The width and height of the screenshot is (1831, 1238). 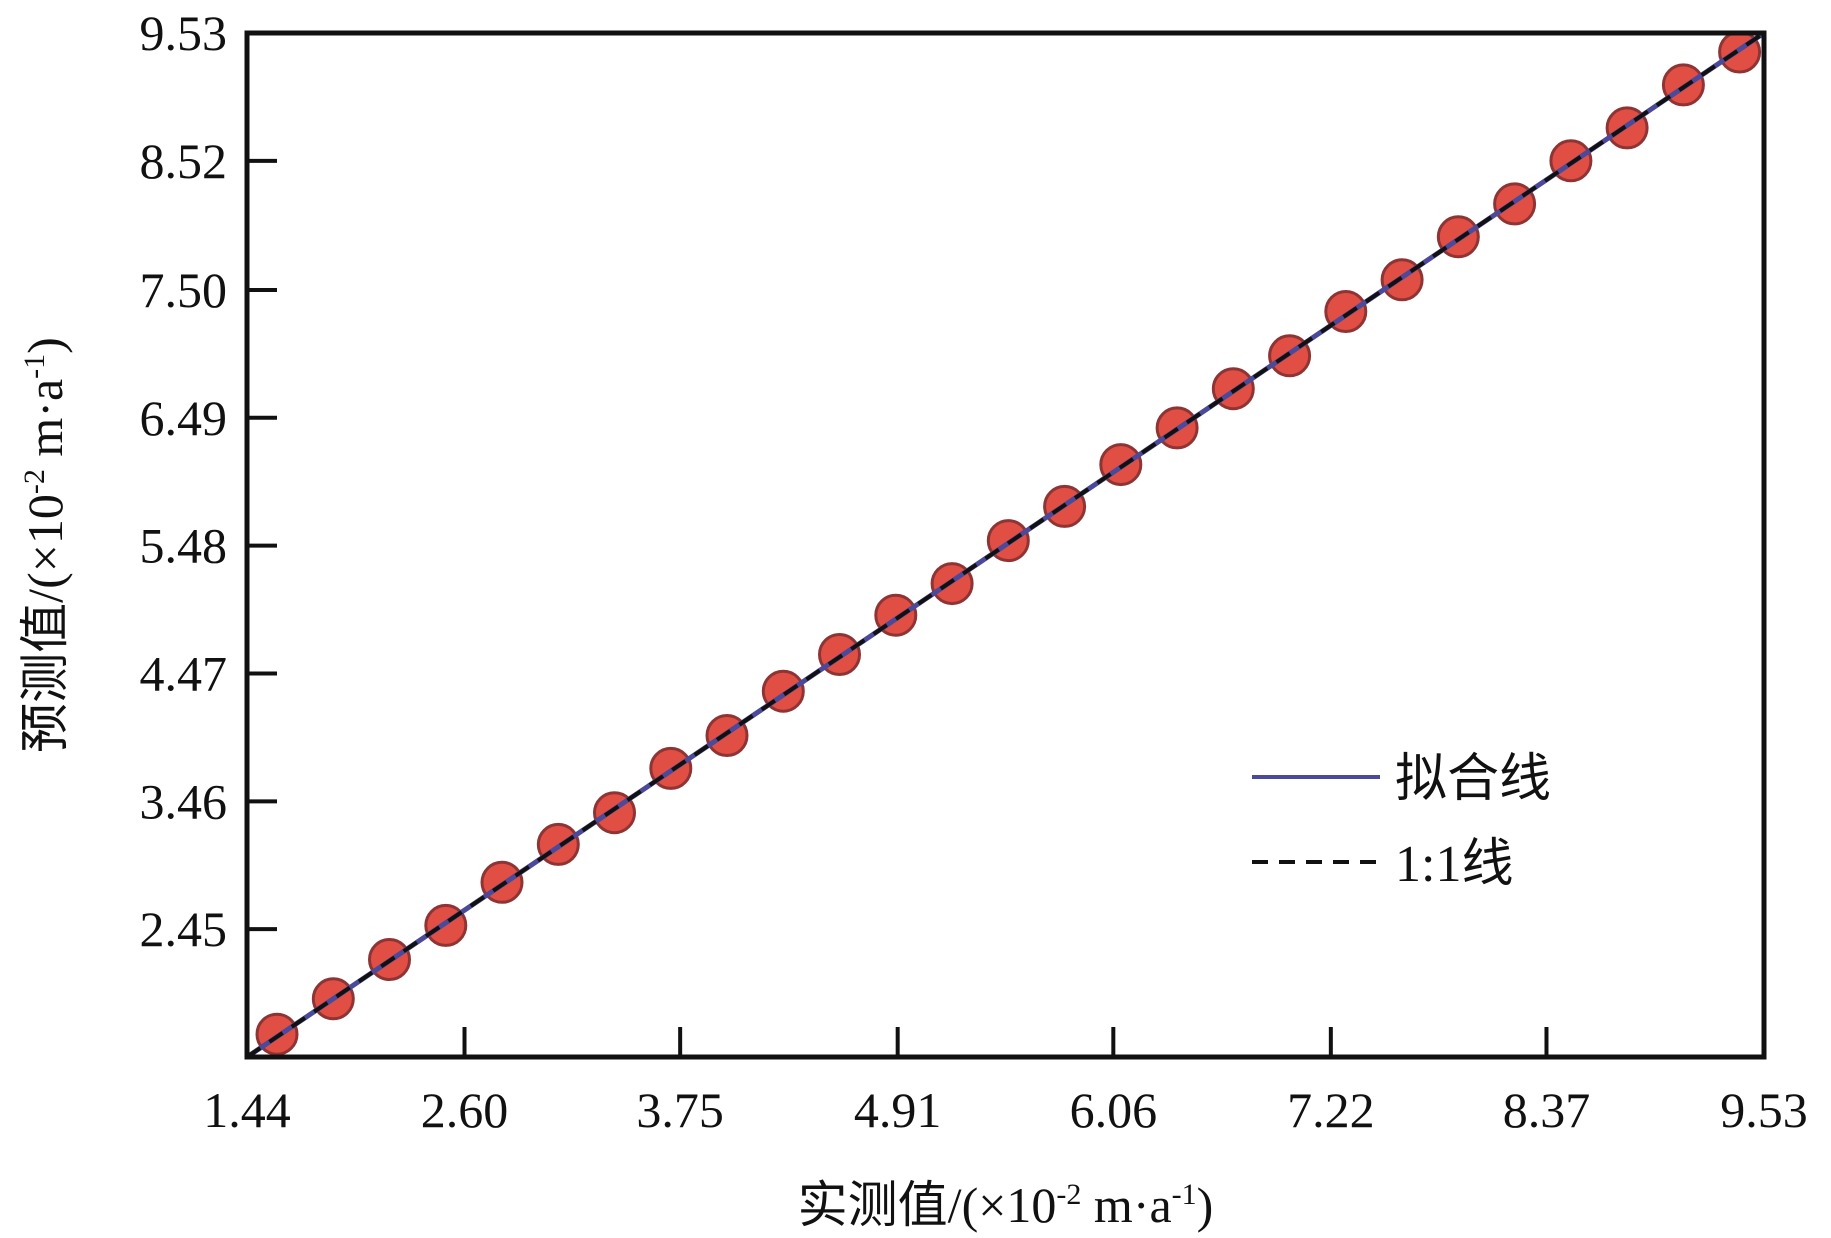 I want to click on x-tick-label: 2.60, so click(x=465, y=1110).